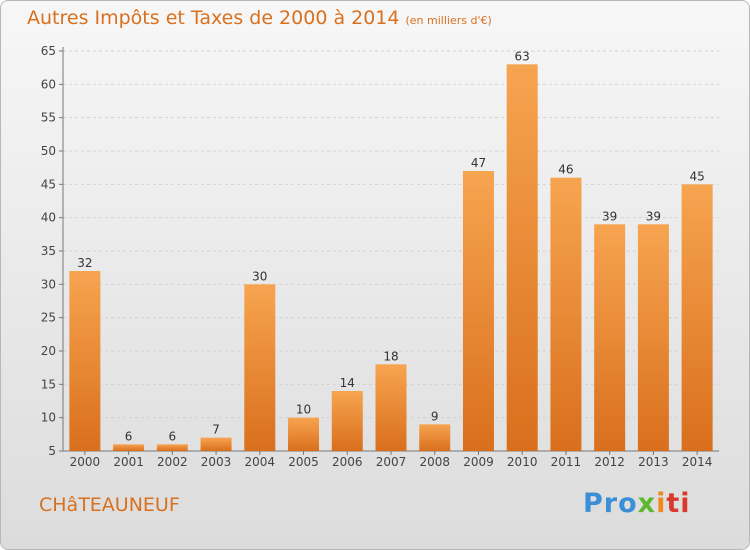 The image size is (750, 550). I want to click on data-label: 47, so click(478, 163).